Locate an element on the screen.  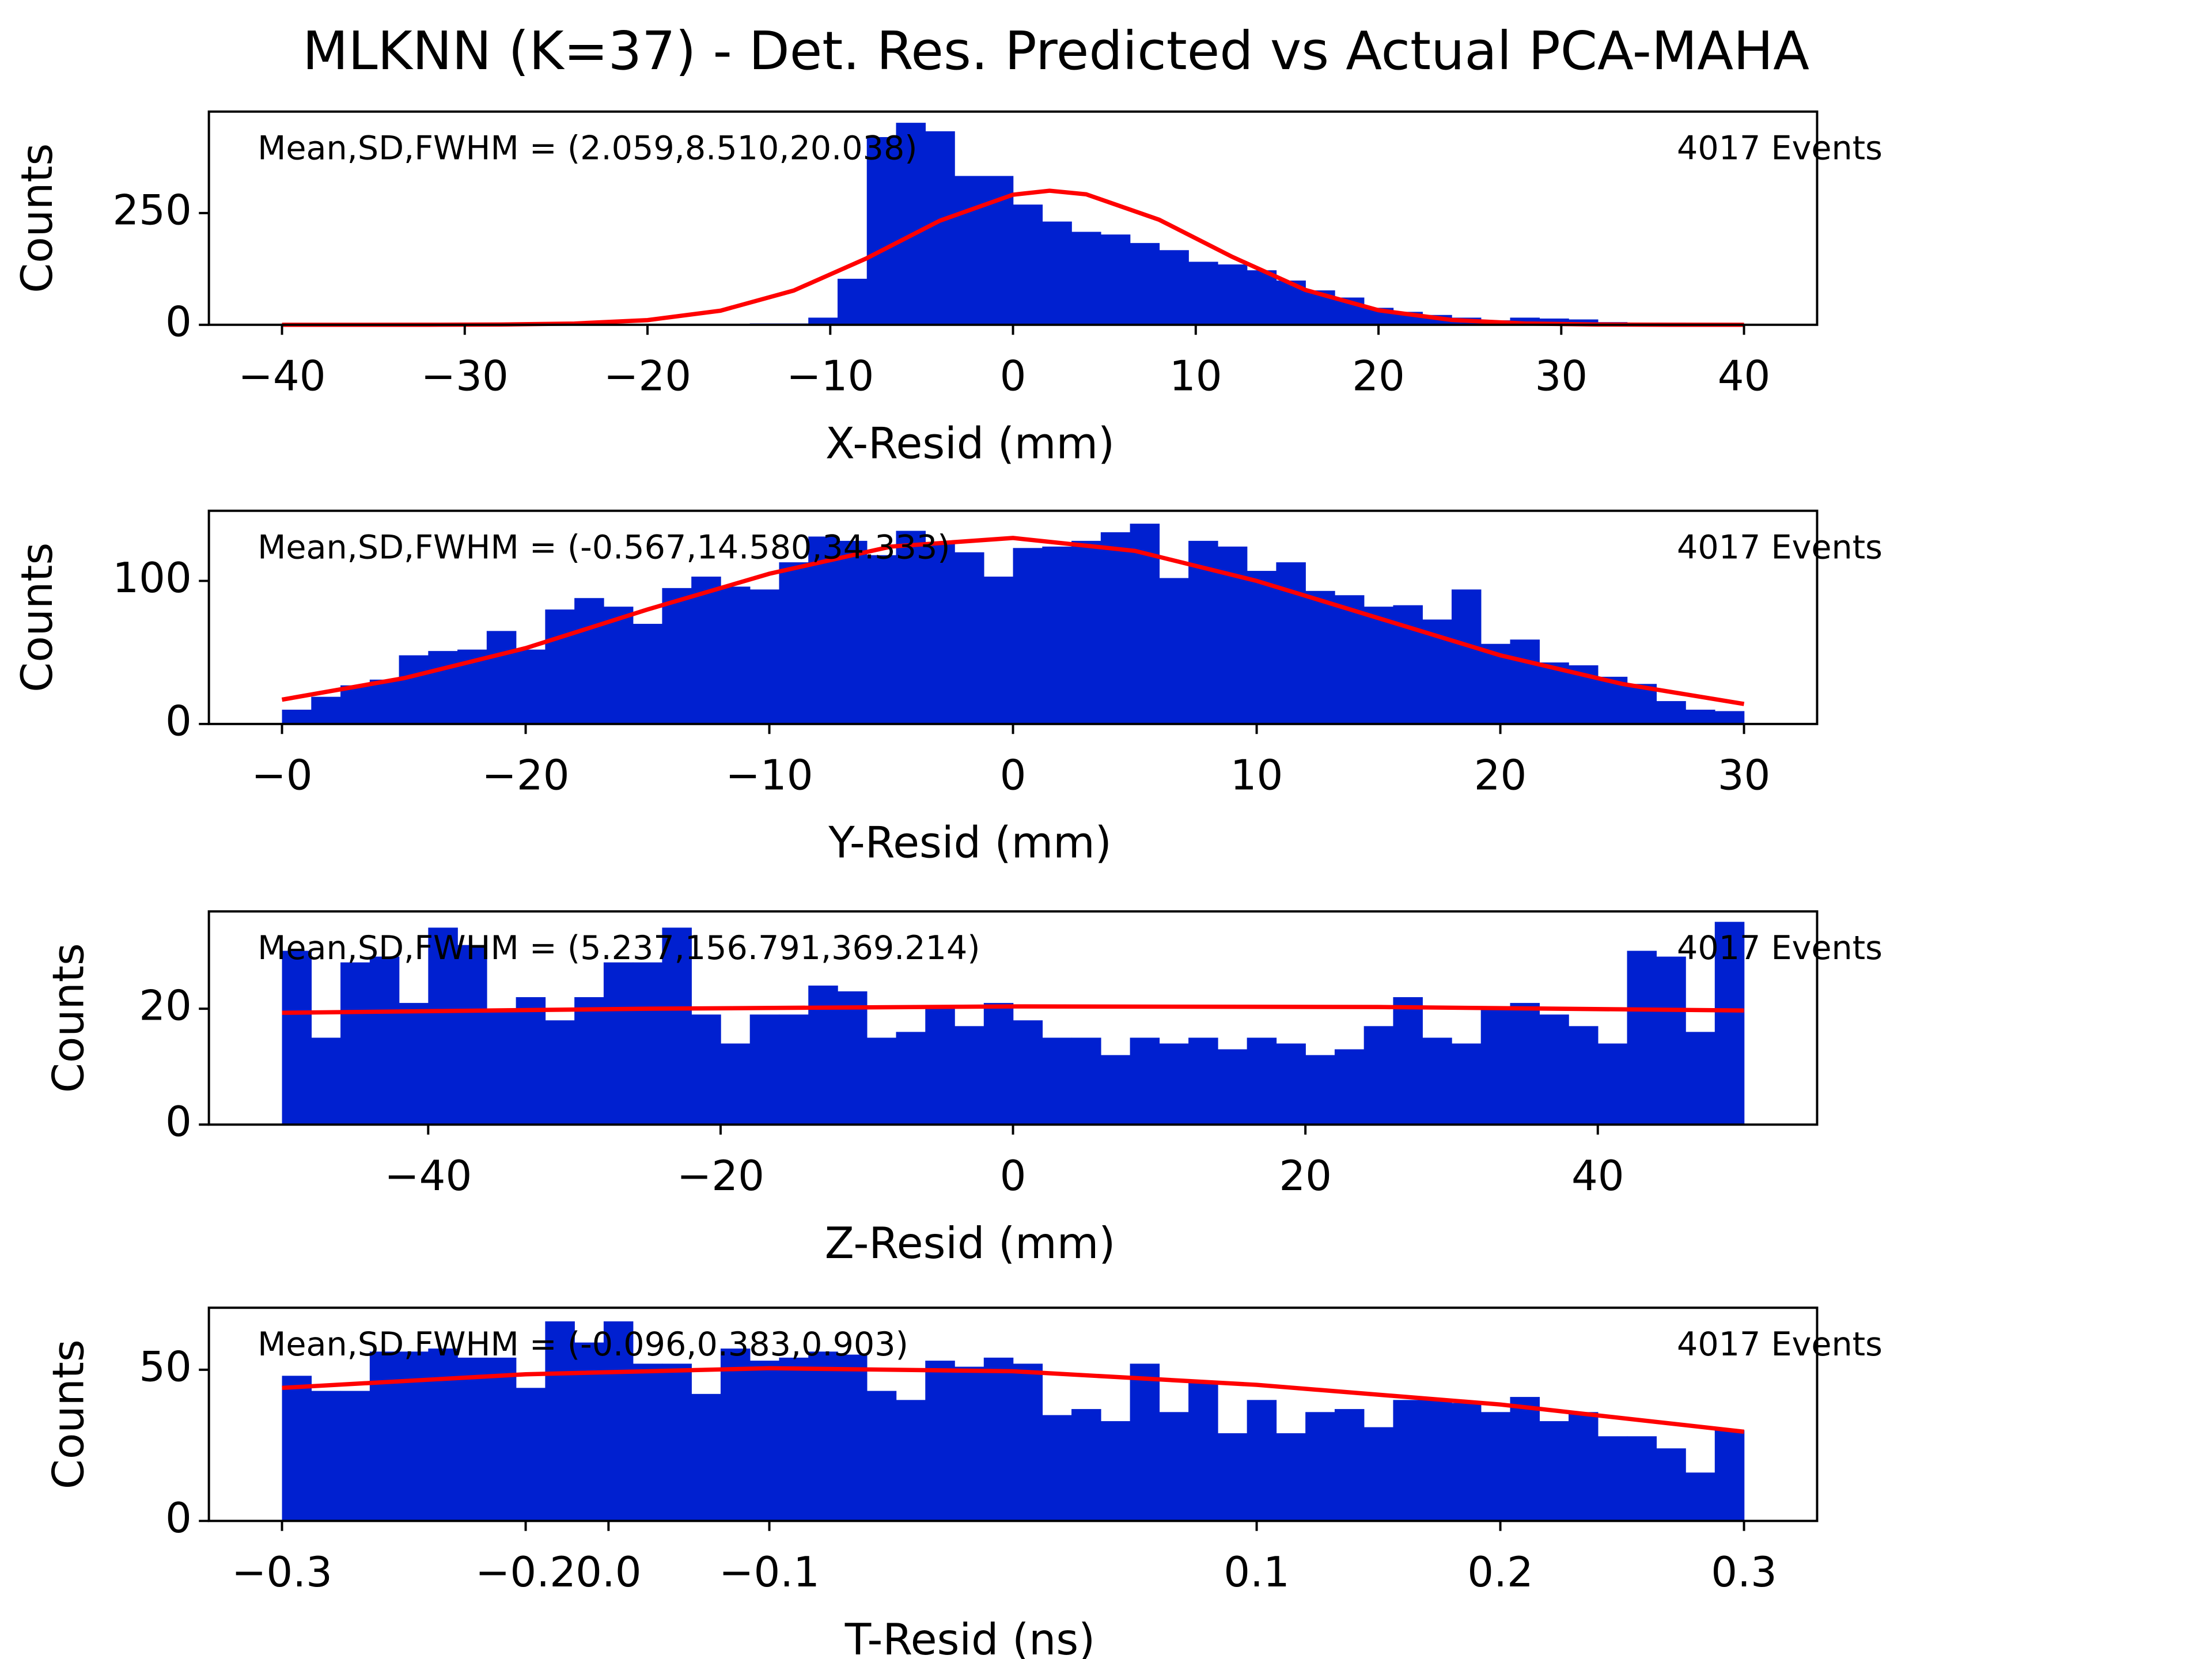
events-annotation: 4017 Events is located at coordinates (1780, 948).